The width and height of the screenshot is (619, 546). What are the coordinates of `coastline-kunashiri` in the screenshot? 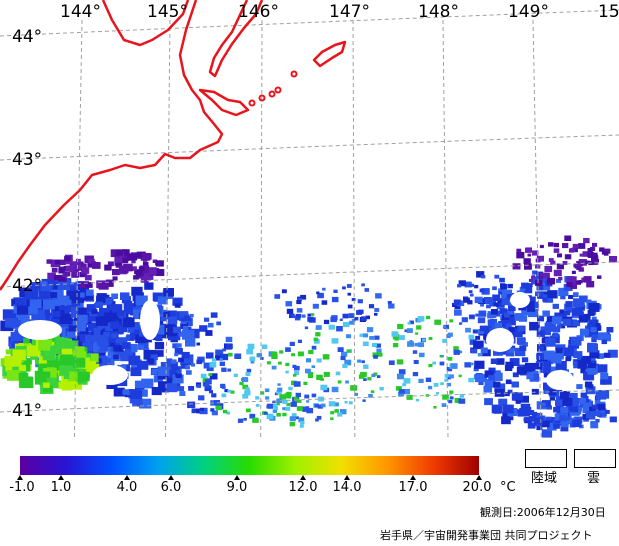 It's located at (224, 102).